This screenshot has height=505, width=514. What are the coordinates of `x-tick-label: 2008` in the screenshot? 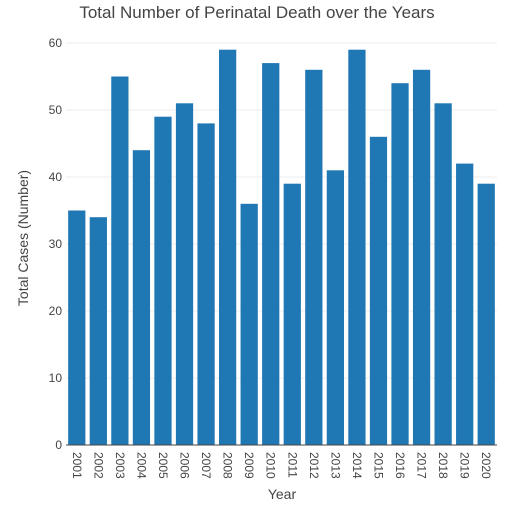 It's located at (228, 465).